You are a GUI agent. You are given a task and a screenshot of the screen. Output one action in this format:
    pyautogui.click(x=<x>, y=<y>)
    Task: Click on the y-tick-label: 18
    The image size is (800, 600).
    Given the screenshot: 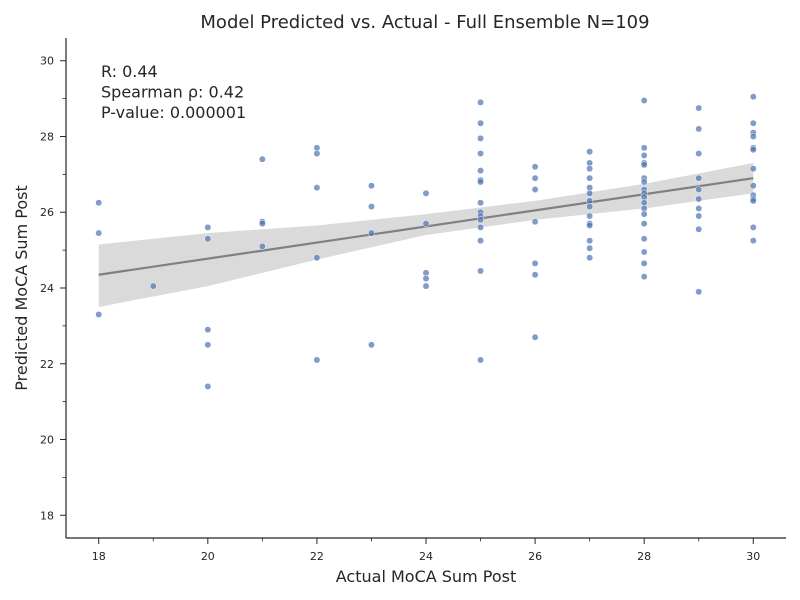 What is the action you would take?
    pyautogui.click(x=47, y=515)
    